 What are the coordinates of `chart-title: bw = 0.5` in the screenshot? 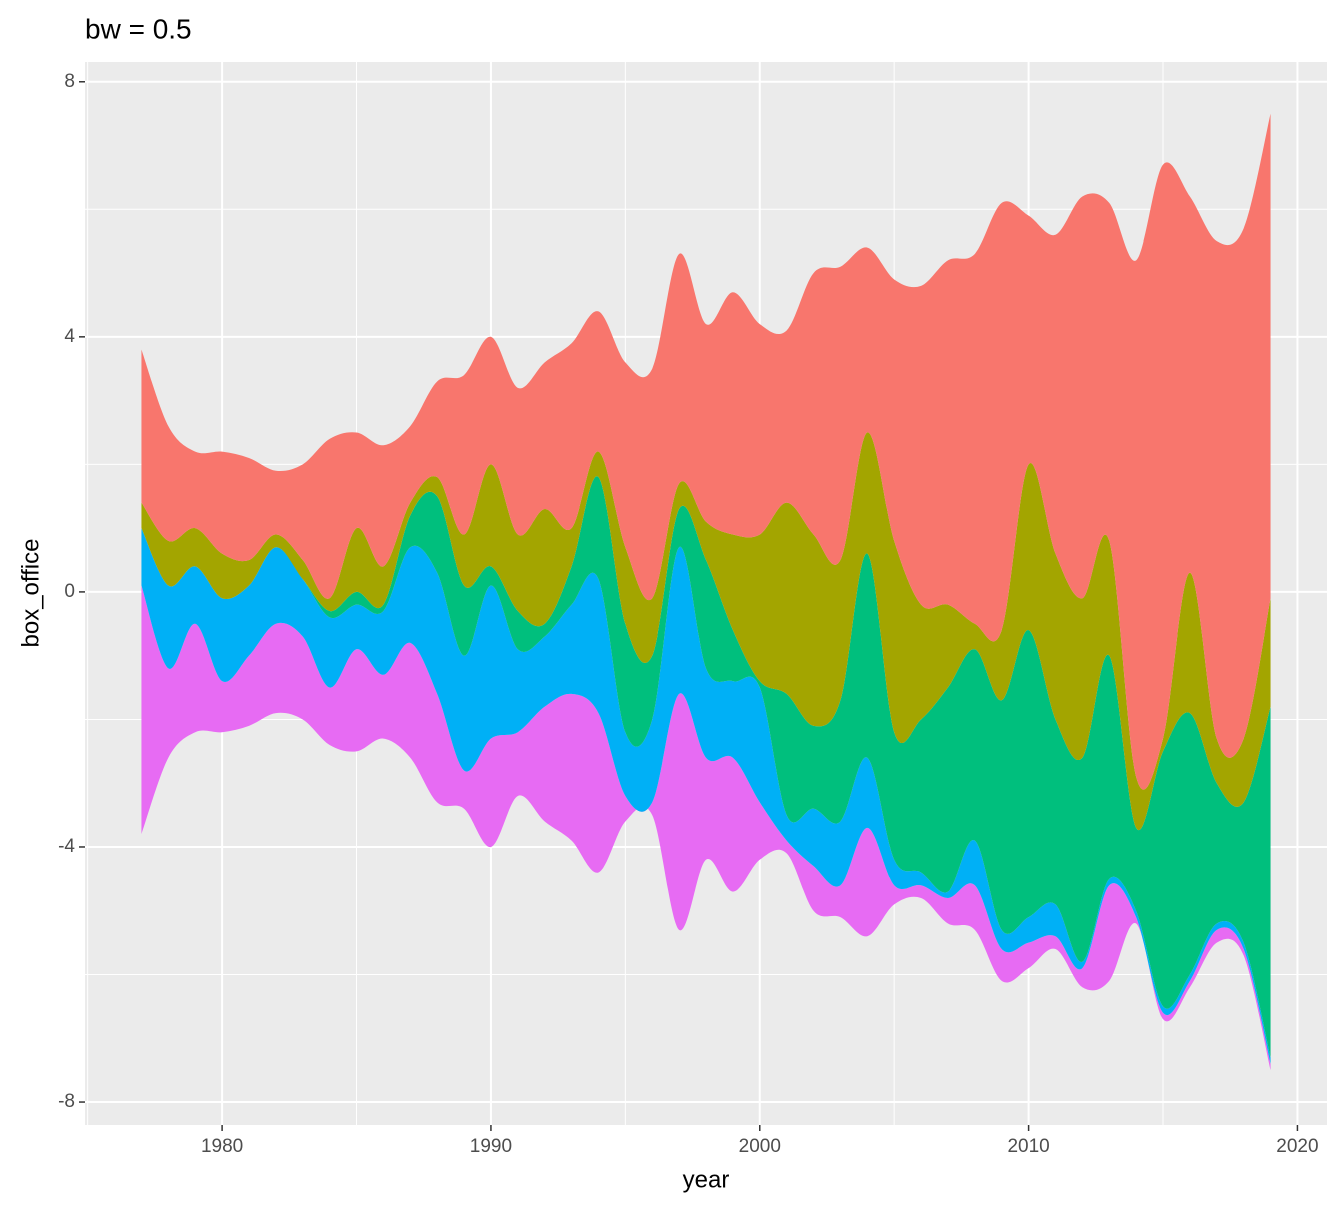 It's located at (138, 28).